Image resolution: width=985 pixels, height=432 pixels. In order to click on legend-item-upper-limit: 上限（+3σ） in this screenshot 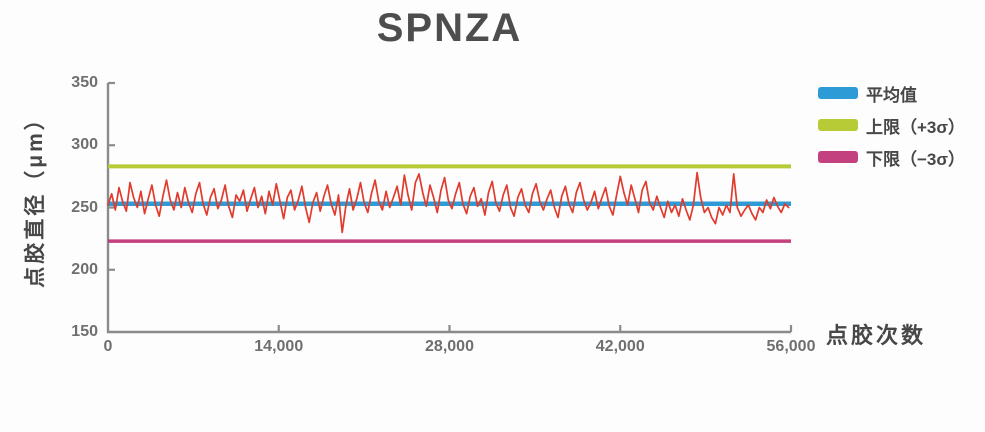, I will do `click(892, 125)`.